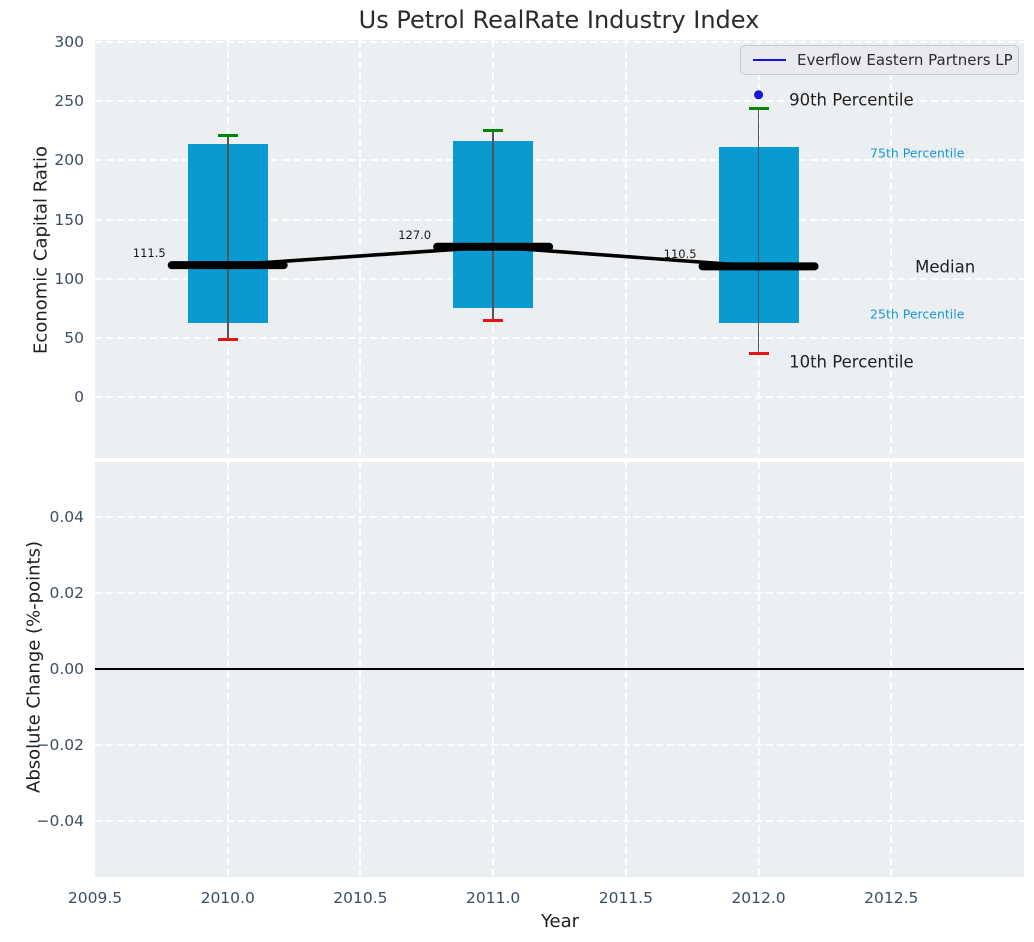 The width and height of the screenshot is (1034, 942). I want to click on y-tick-label: 0.02, so click(66, 593).